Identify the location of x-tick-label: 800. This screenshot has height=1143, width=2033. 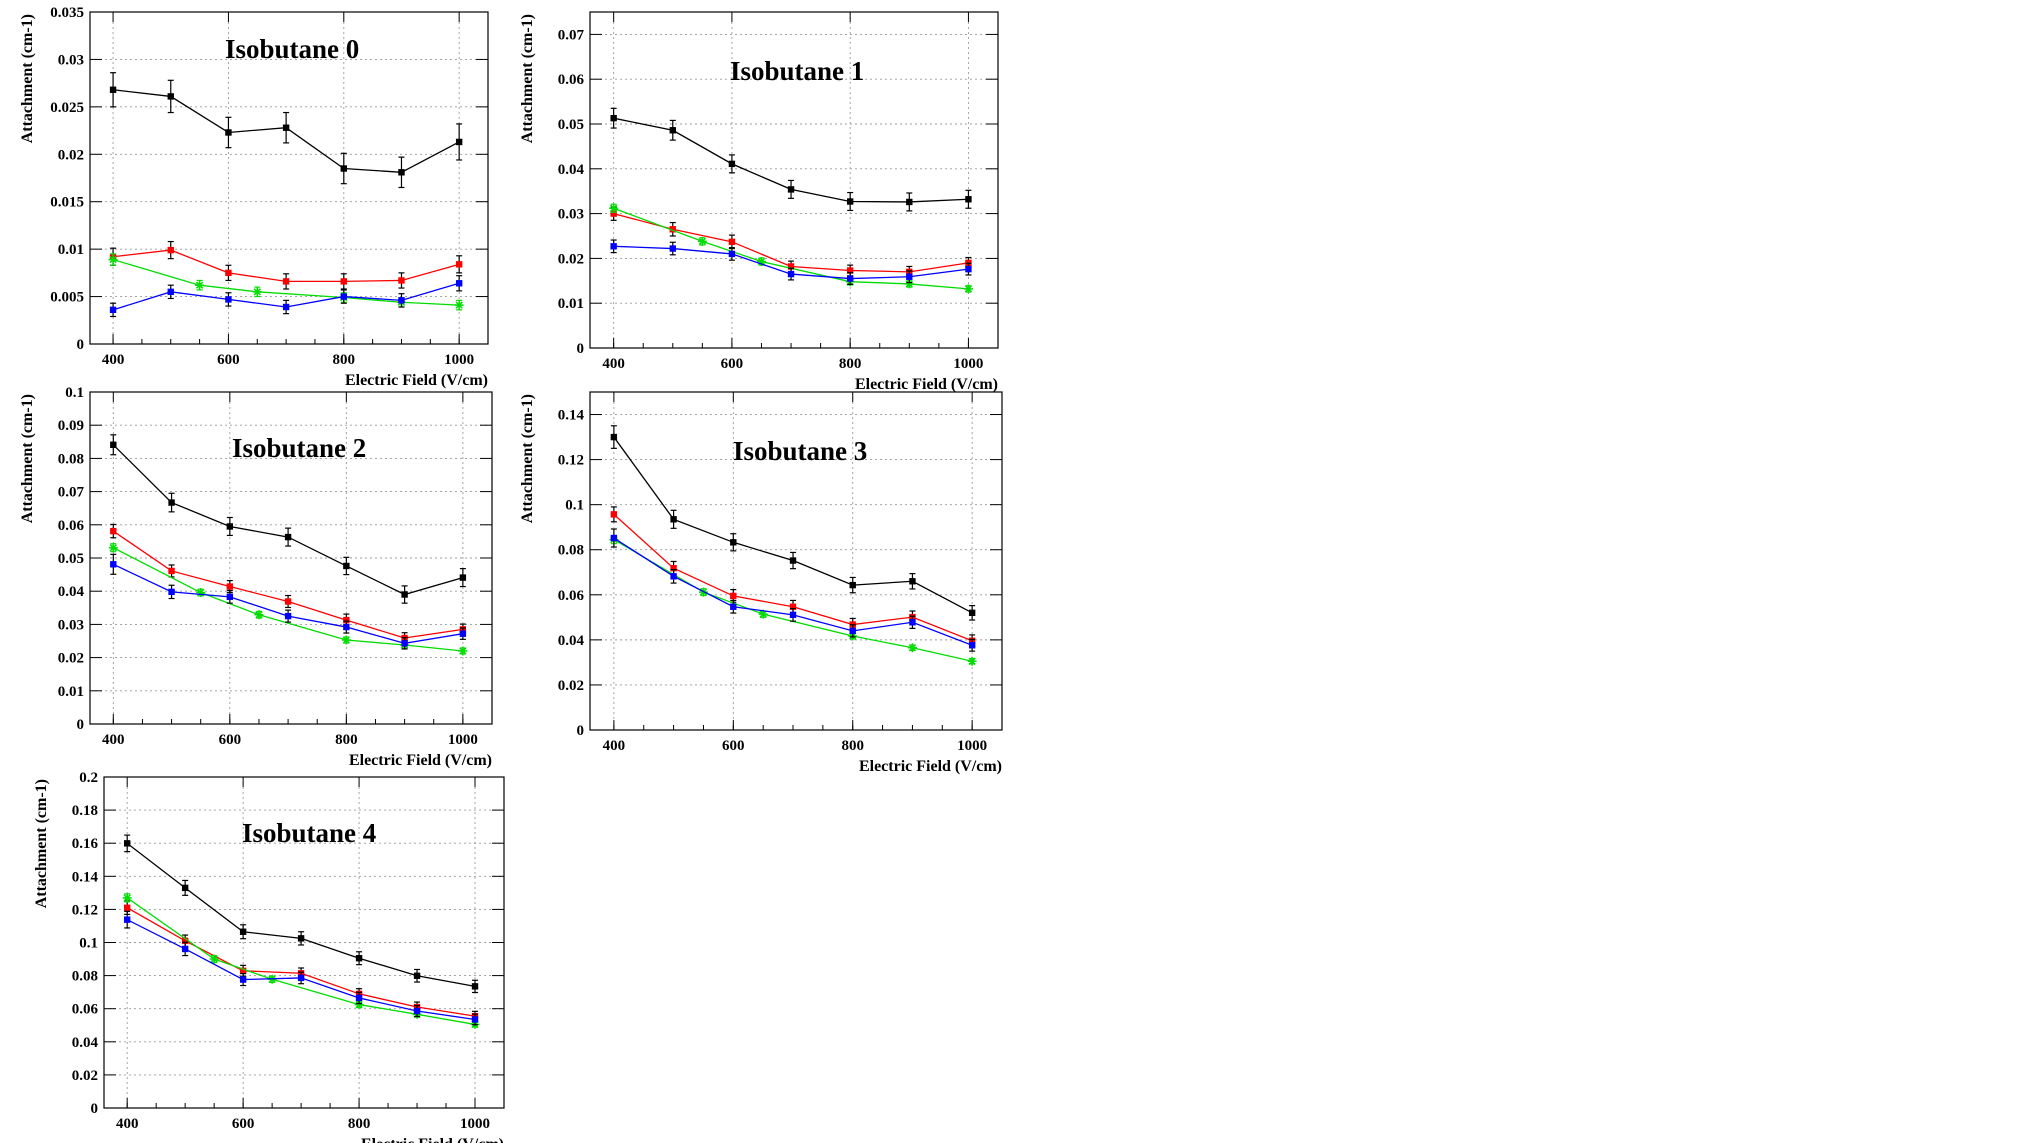
(344, 360).